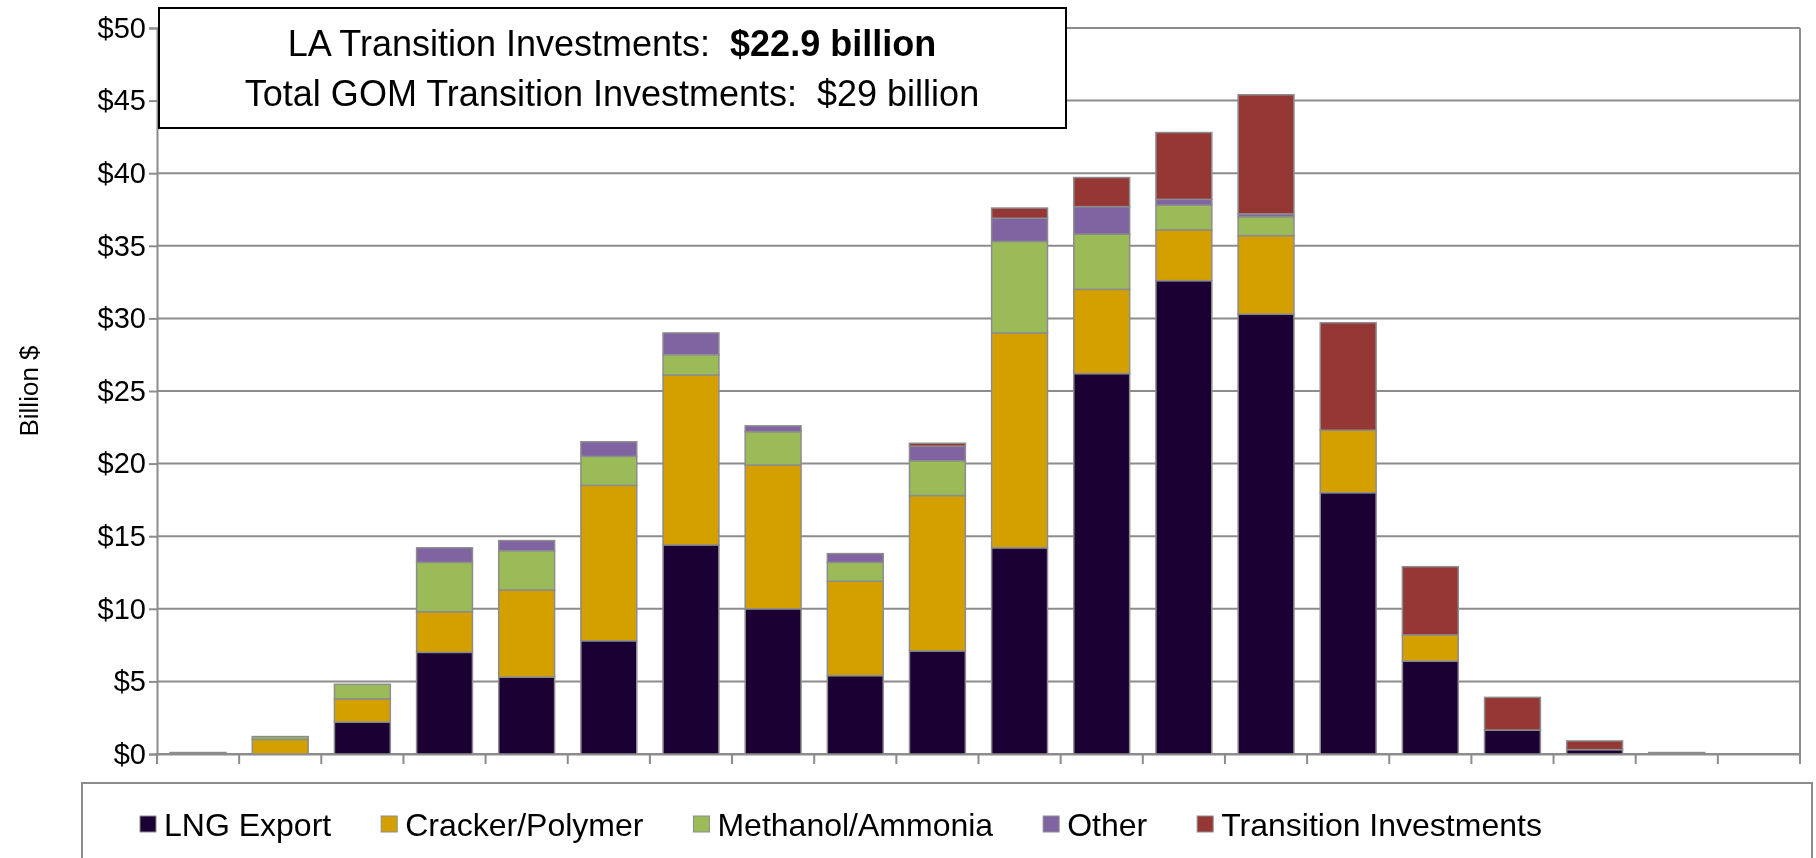 This screenshot has width=1816, height=858. What do you see at coordinates (248, 825) in the screenshot?
I see `legend-label: LNG Export` at bounding box center [248, 825].